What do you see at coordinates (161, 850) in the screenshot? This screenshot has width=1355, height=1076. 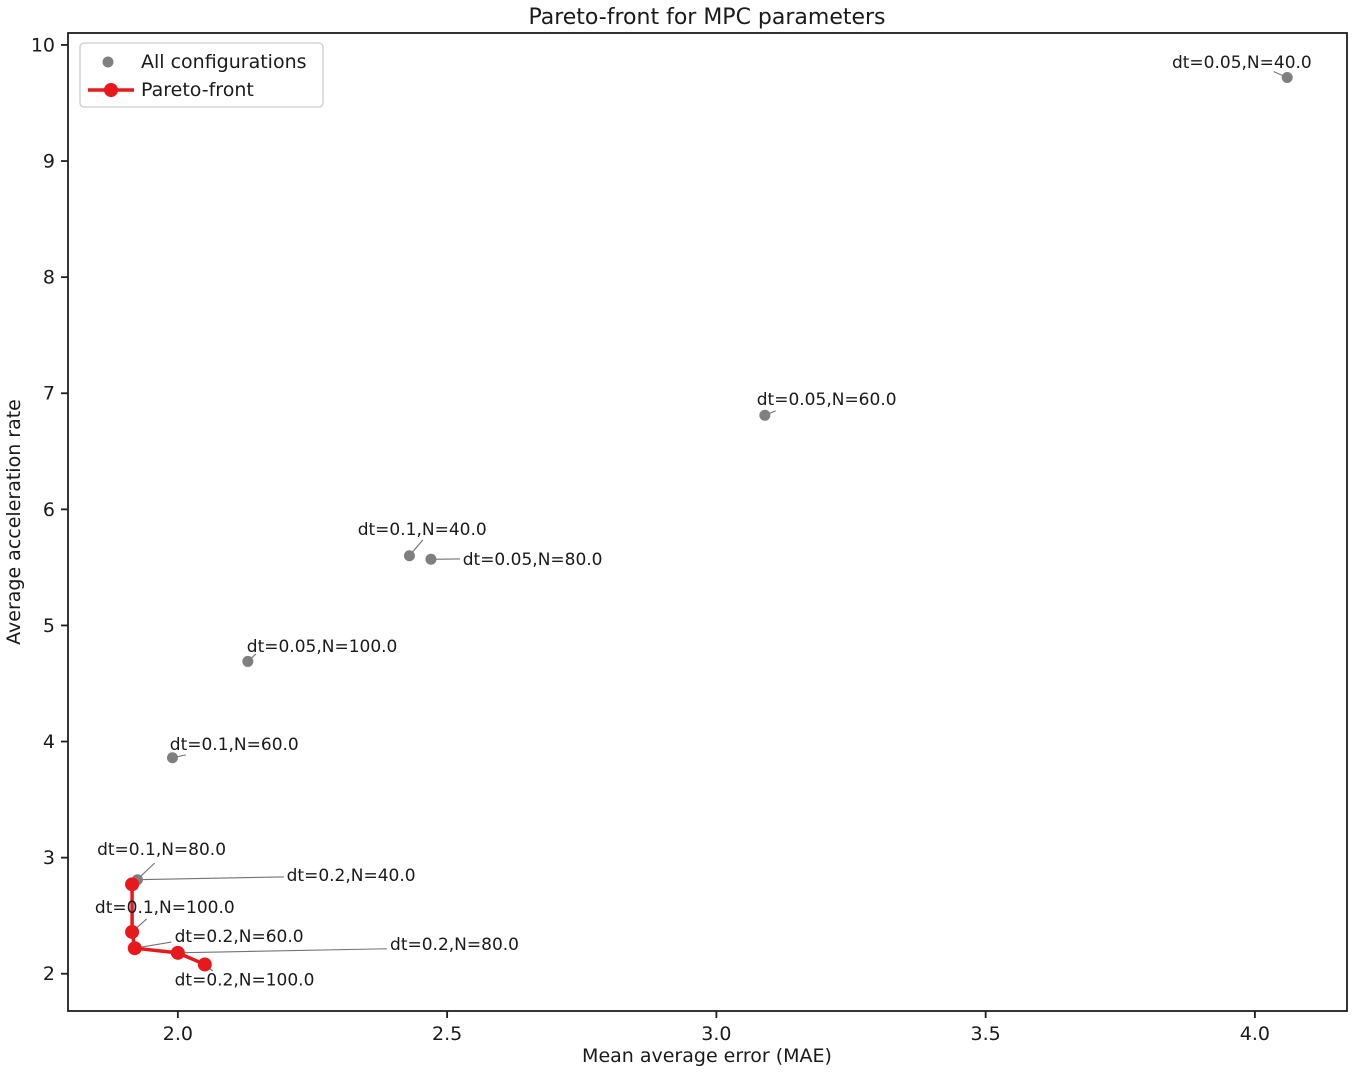 I see `point-annotation: dt=0.1,N=80.0` at bounding box center [161, 850].